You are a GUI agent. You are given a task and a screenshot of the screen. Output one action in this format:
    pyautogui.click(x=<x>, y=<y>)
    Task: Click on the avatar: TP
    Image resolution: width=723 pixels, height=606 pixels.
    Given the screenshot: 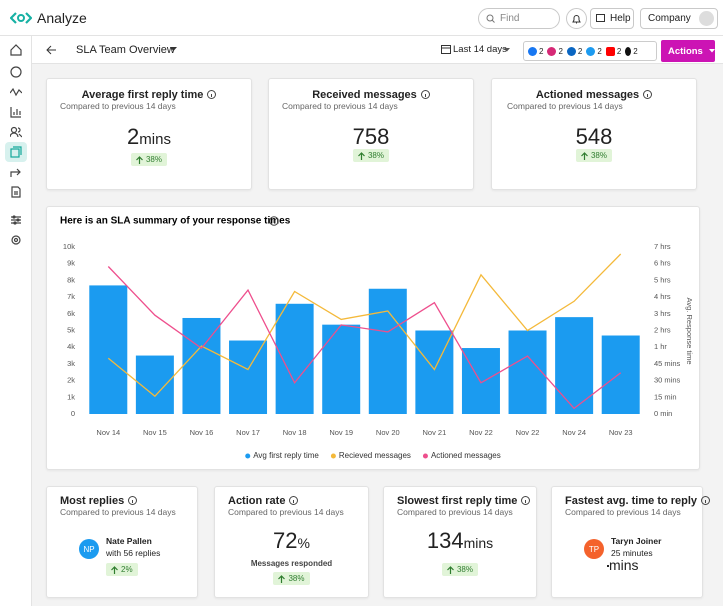 What is the action you would take?
    pyautogui.click(x=594, y=549)
    